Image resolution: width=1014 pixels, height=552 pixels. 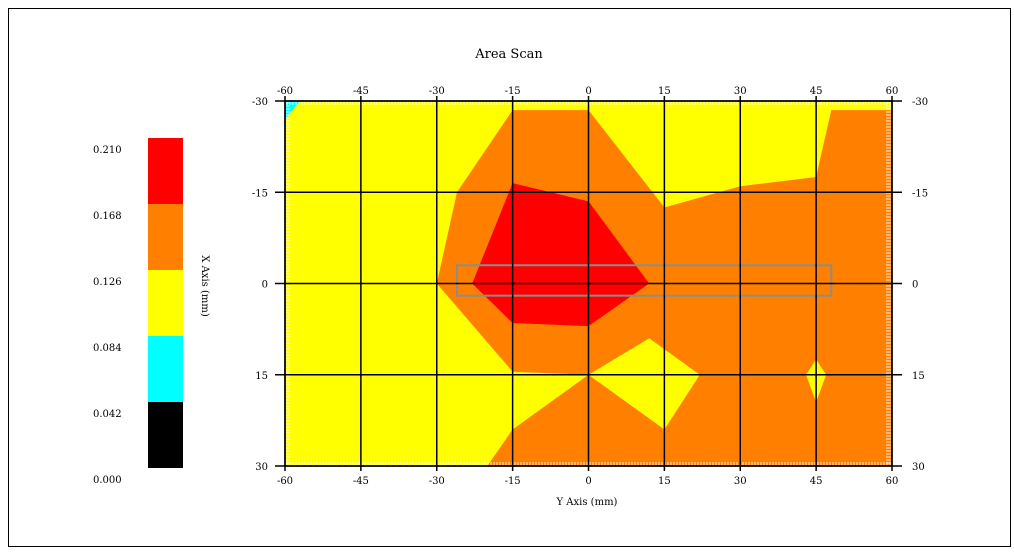 I want to click on y-tick-left-2: 0, so click(x=265, y=285).